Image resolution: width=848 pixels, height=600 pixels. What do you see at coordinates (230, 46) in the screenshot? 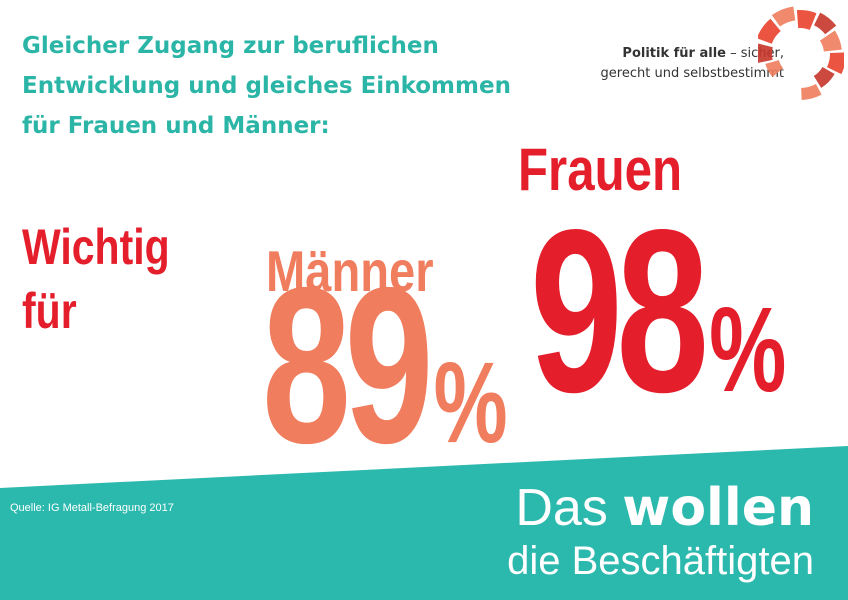
I see `headline-line: Gleicher Zugang zur beruflichen` at bounding box center [230, 46].